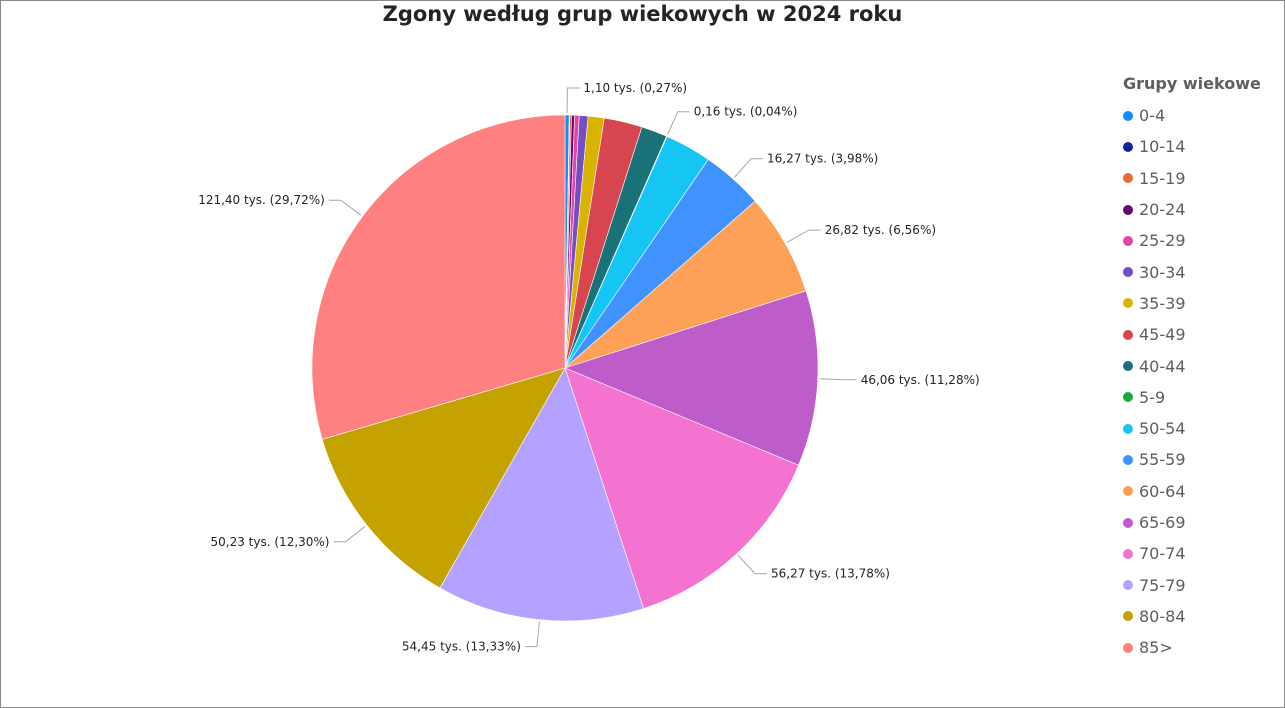 Image resolution: width=1285 pixels, height=708 pixels. Describe the element at coordinates (1192, 616) in the screenshot. I see `legend-item-80-84: 80-84` at that location.